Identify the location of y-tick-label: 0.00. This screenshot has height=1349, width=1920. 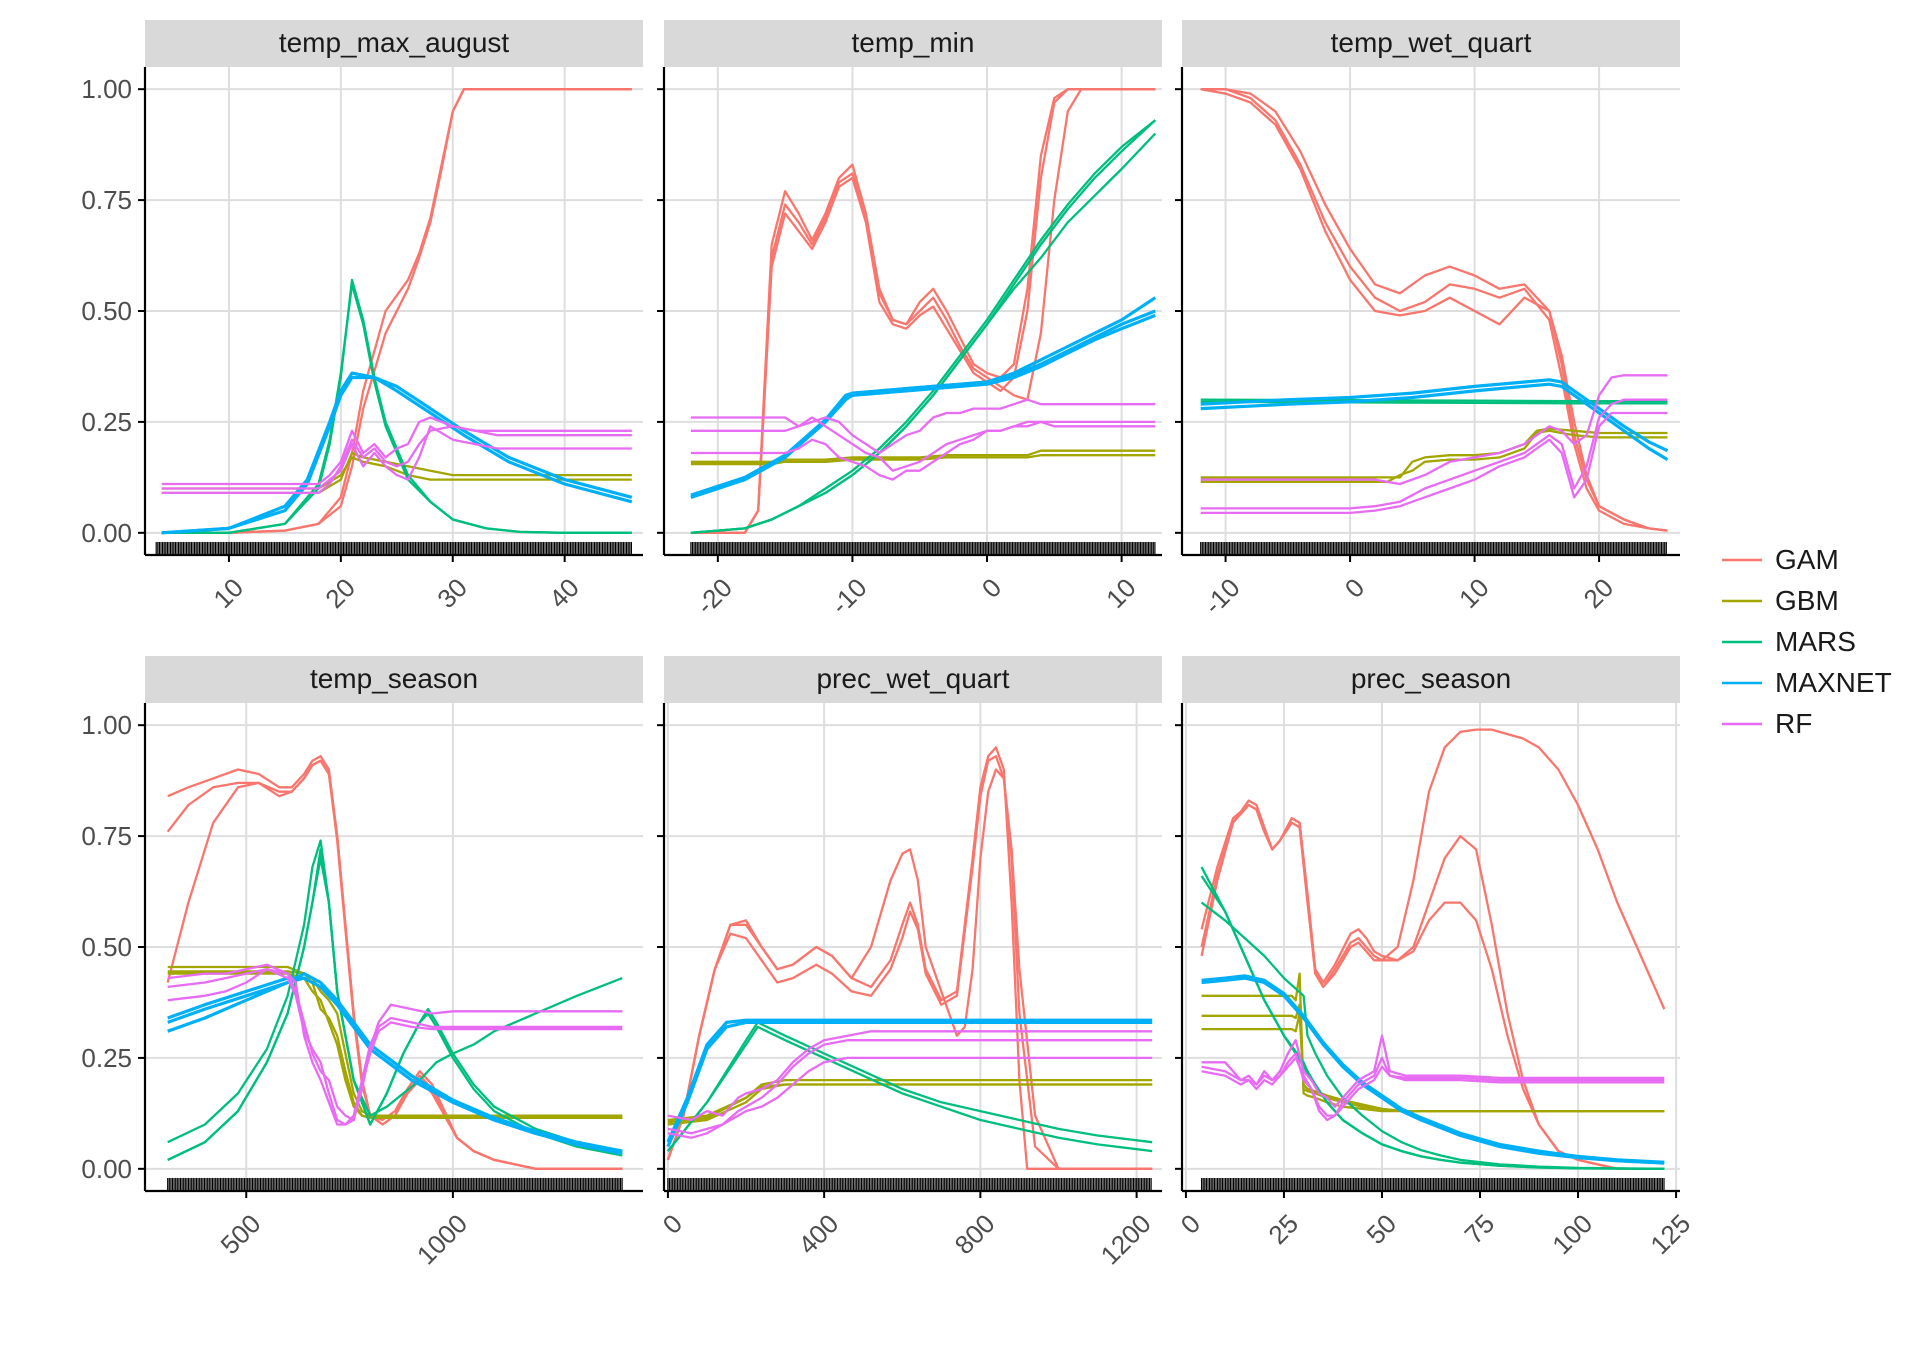
(106, 1169).